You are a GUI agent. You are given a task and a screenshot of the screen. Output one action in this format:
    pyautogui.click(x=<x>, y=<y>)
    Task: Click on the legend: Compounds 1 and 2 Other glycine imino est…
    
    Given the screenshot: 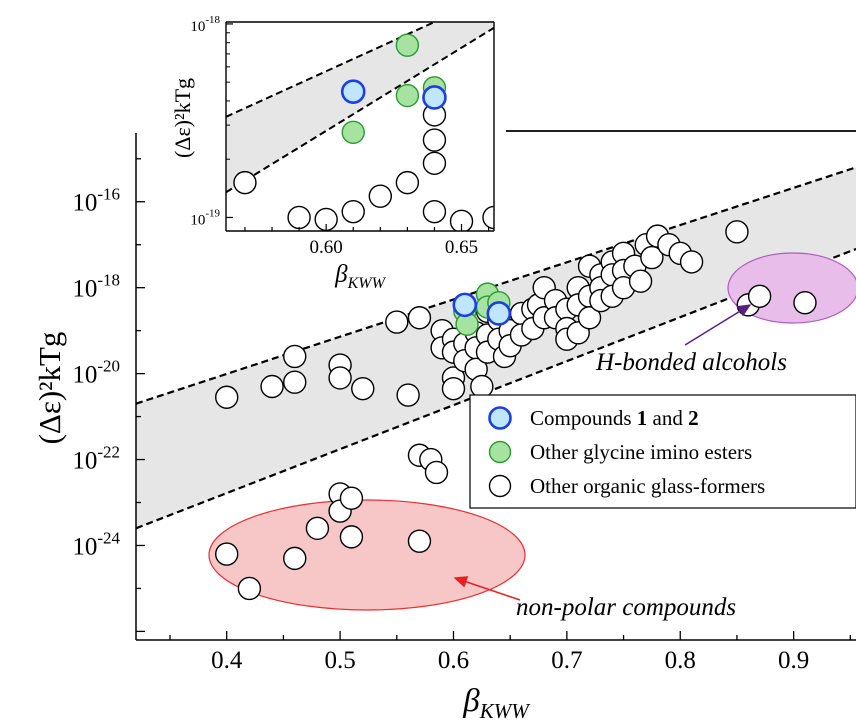 What is the action you would take?
    pyautogui.click(x=662, y=451)
    